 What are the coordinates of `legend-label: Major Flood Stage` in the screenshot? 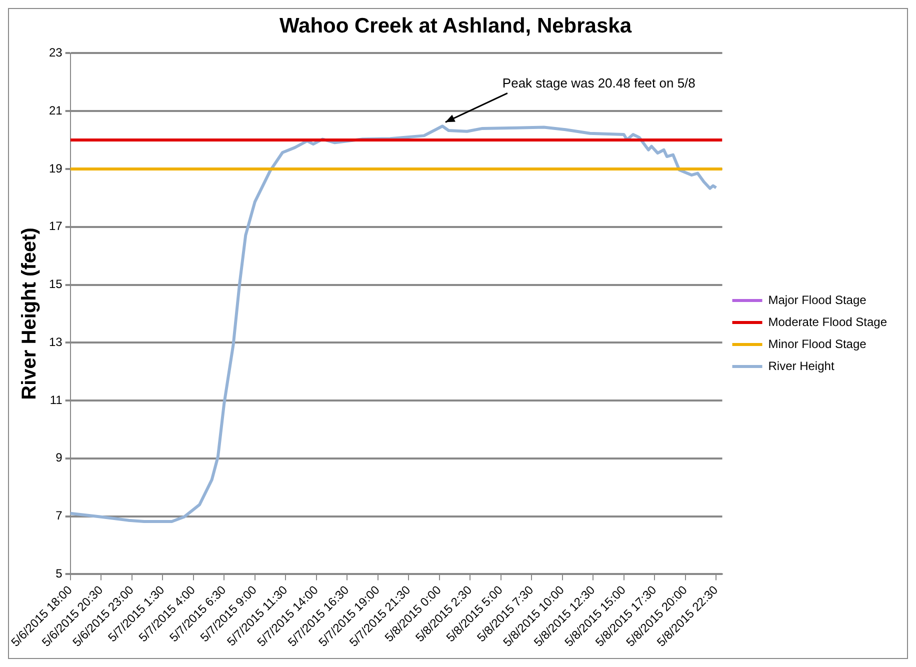 It's located at (817, 299).